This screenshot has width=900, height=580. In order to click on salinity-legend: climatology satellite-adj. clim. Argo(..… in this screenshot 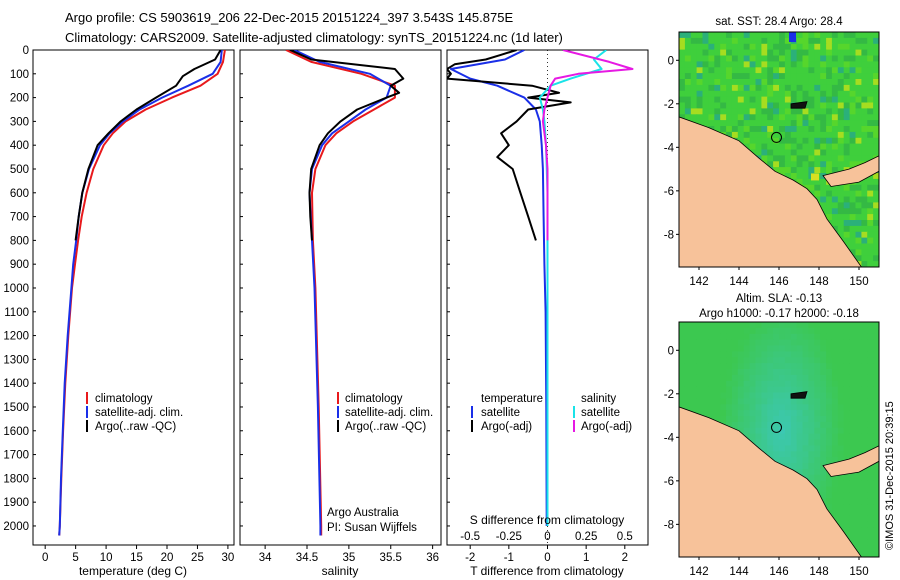, I will do `click(380, 463)`.